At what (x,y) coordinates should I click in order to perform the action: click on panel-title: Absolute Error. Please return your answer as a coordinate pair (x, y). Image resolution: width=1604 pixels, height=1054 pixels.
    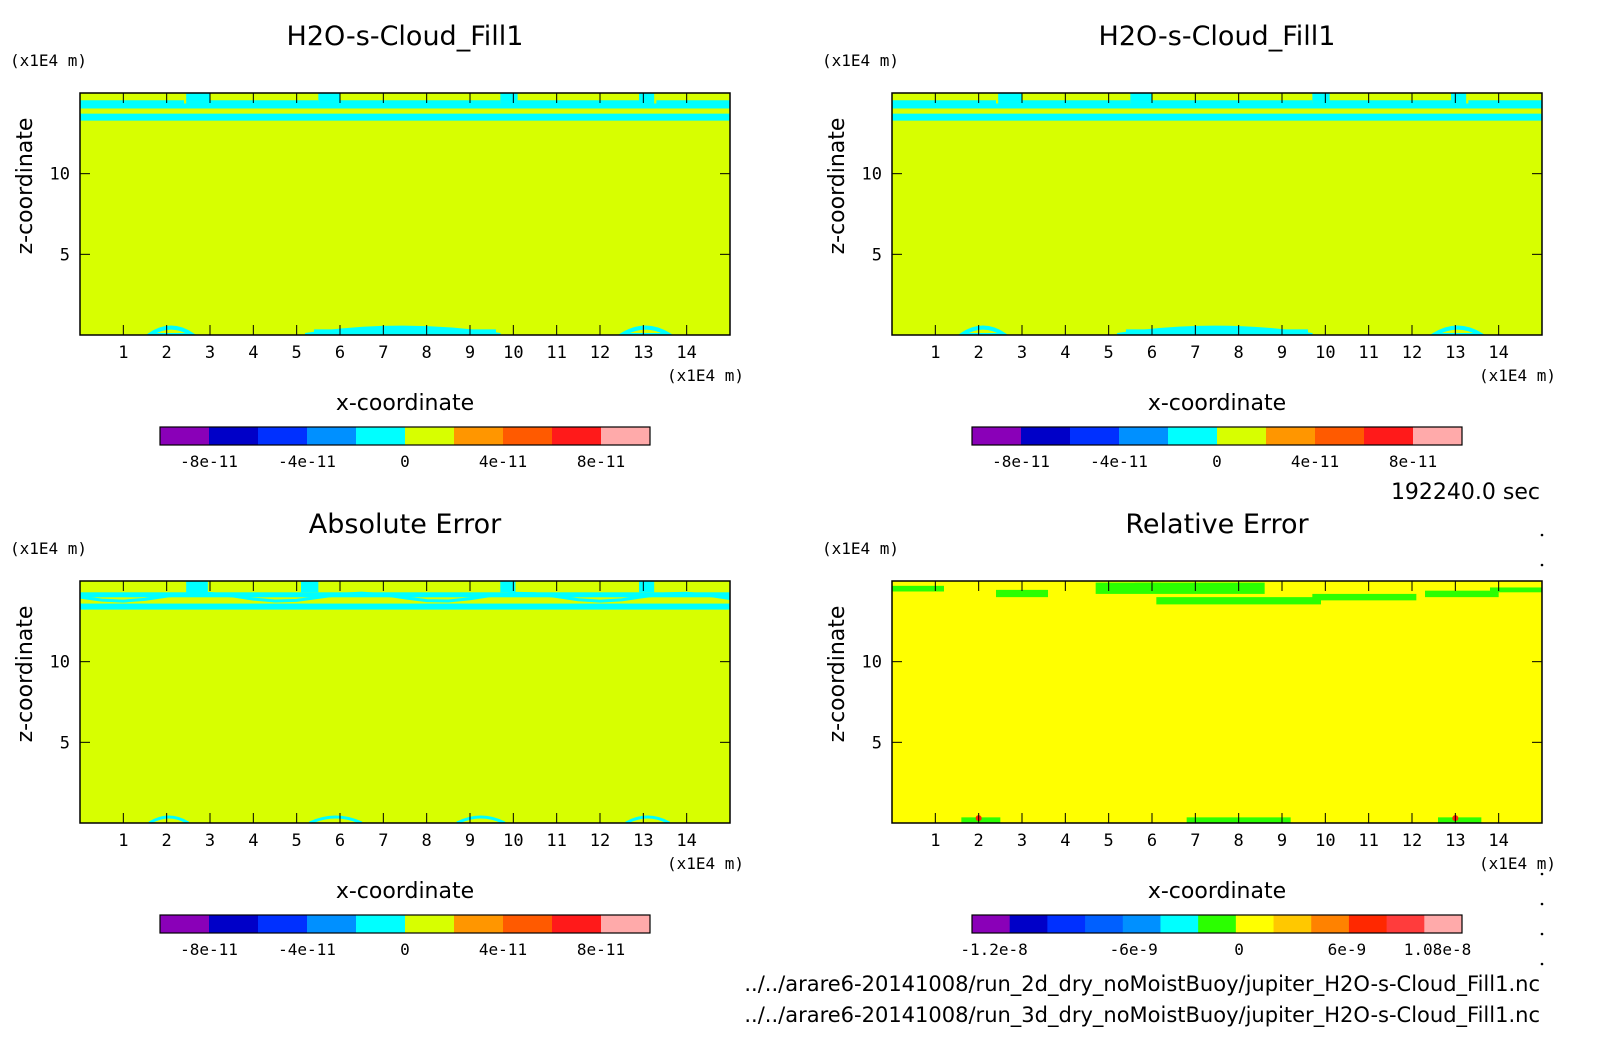
    Looking at the image, I should click on (405, 524).